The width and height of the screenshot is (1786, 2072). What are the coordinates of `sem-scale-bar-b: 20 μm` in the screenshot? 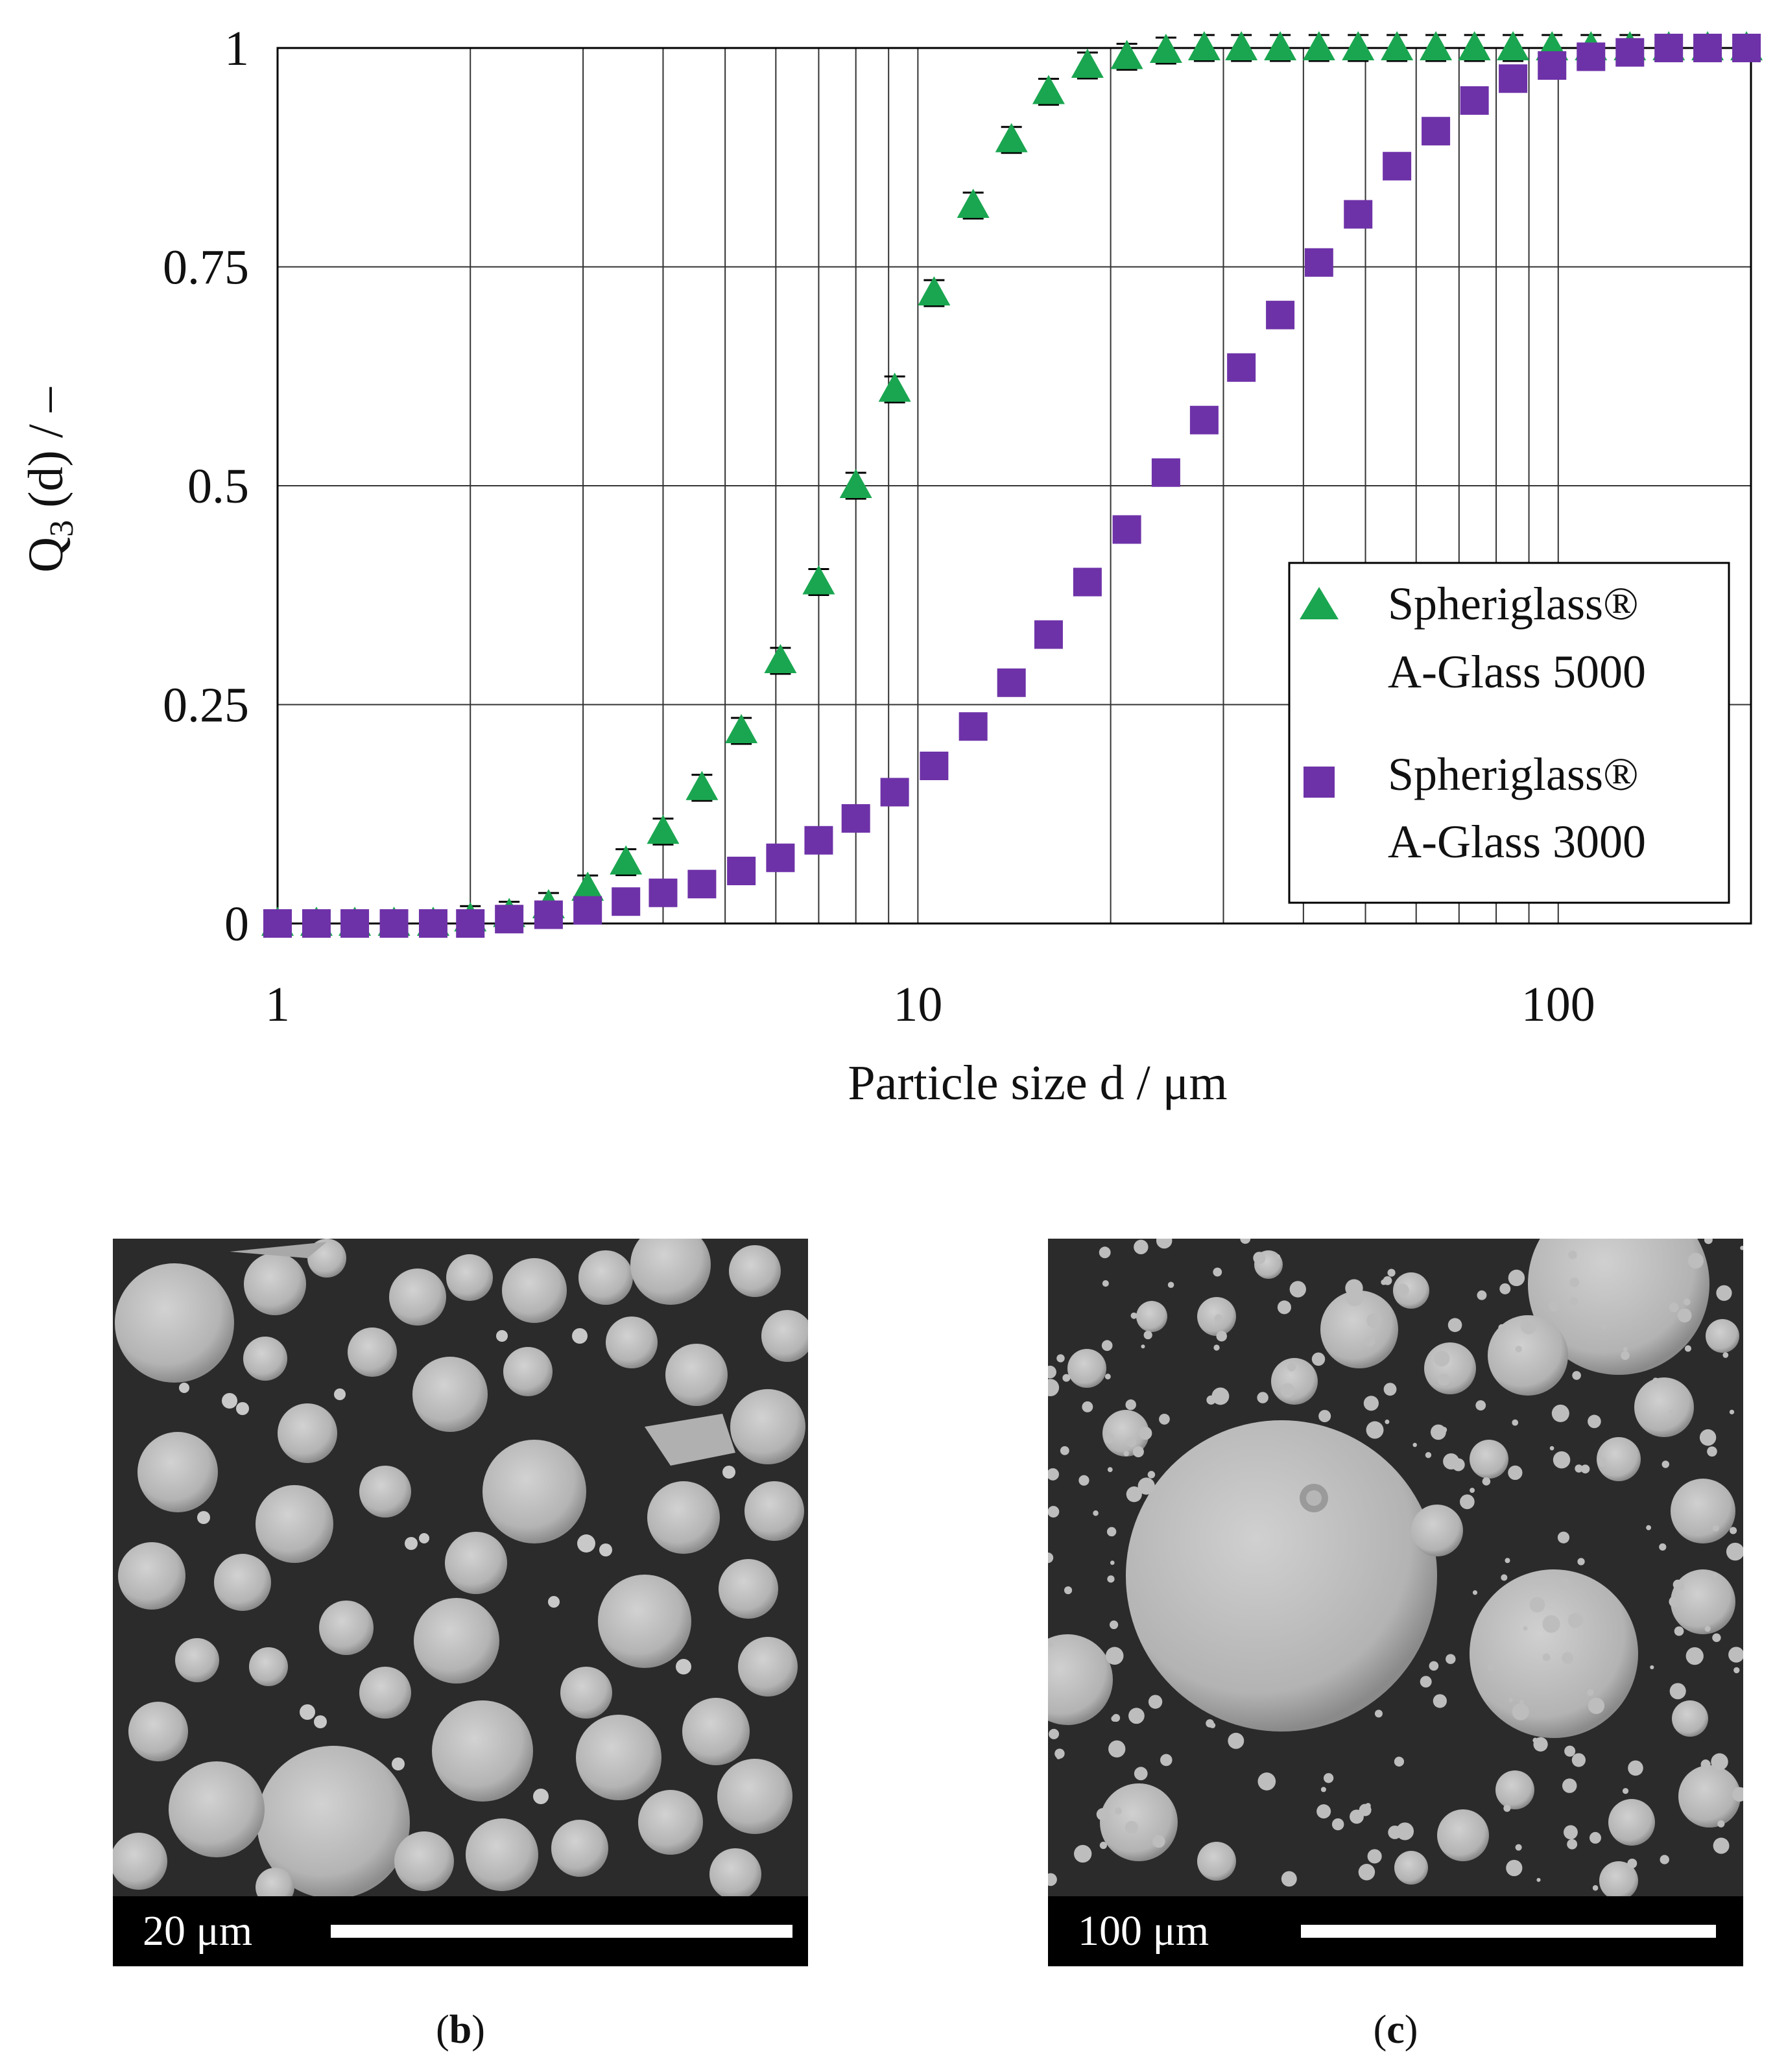 It's located at (461, 1931).